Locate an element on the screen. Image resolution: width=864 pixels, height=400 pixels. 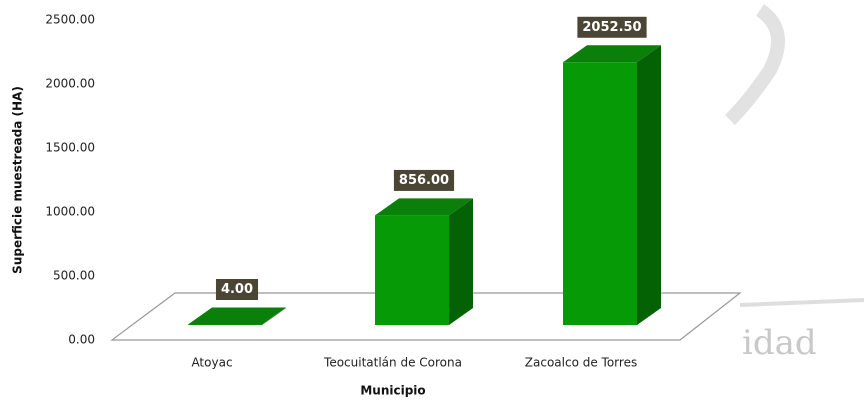
watermark: idad is located at coordinates (779, 343).